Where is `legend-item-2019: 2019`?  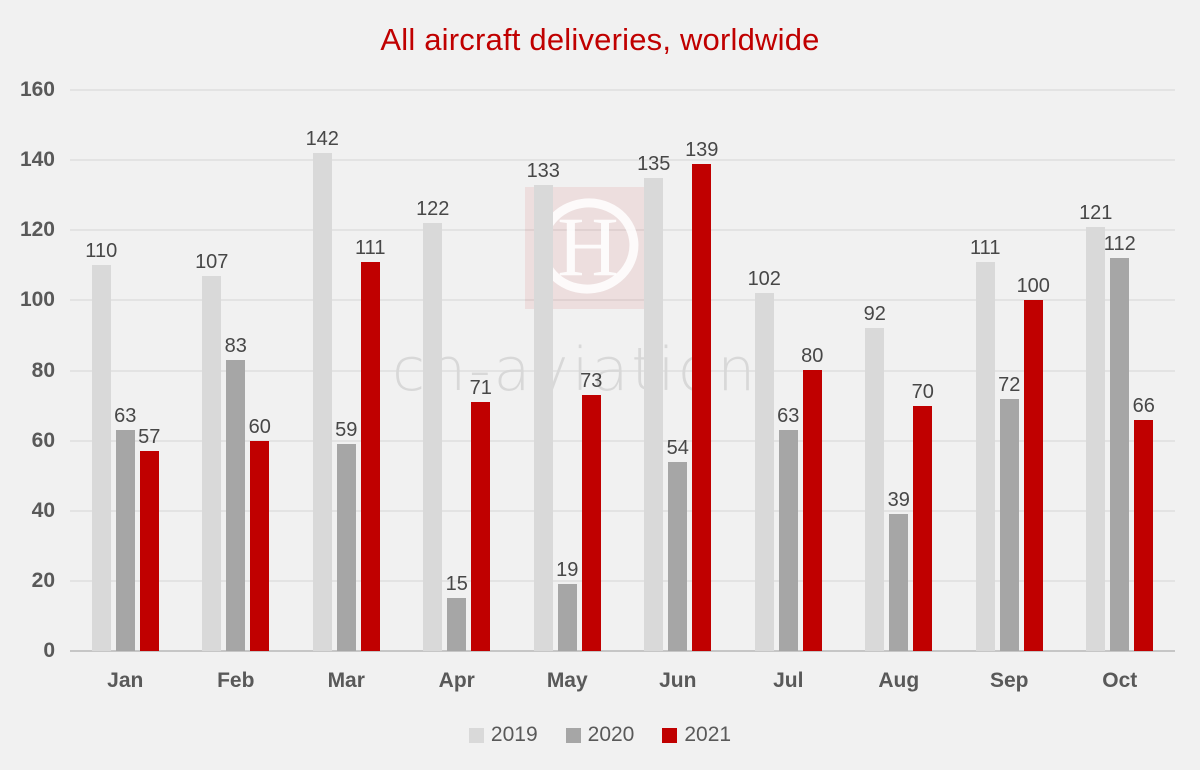
legend-item-2019: 2019 is located at coordinates (503, 735).